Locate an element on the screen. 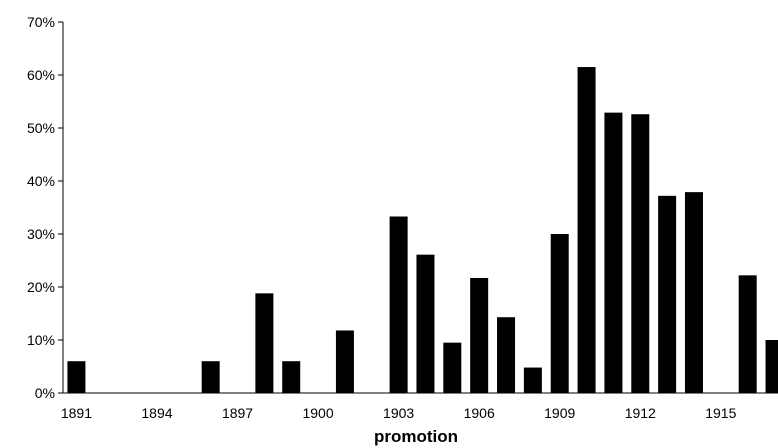 The image size is (778, 448). bar-1917 is located at coordinates (771, 366).